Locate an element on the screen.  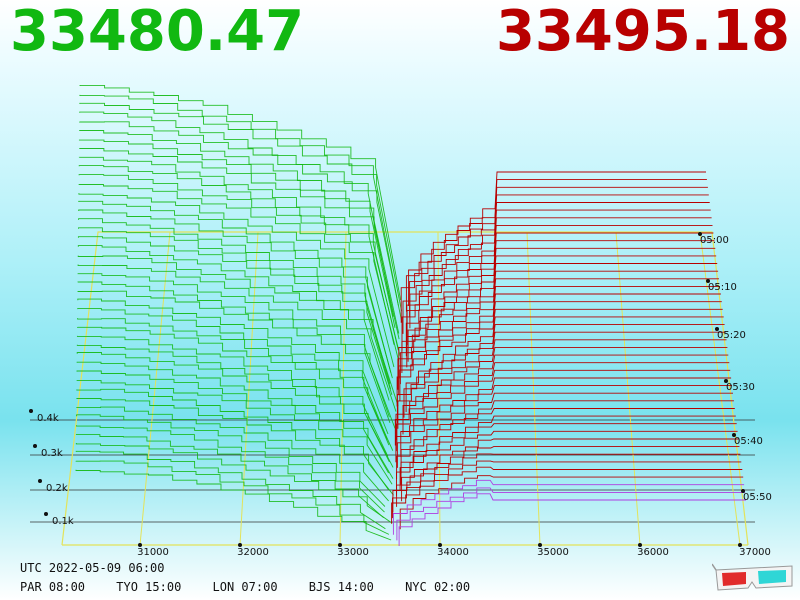
x-tick-label: 36000 is located at coordinates (653, 552).